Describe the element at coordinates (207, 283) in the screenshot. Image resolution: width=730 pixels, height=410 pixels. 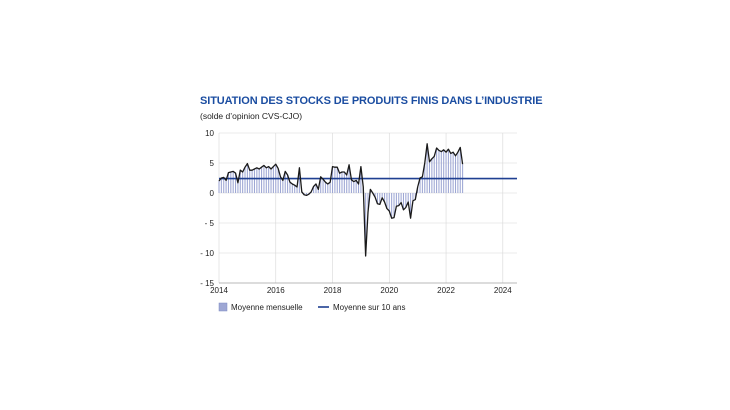
I see `y-tick-label: - 15` at that location.